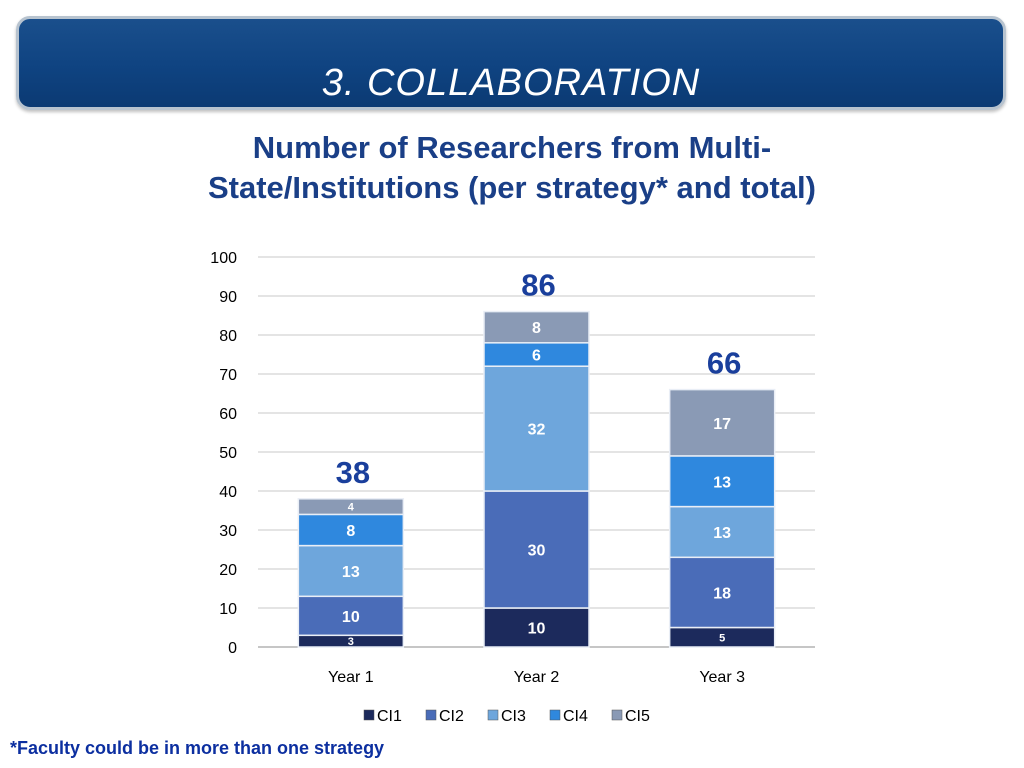  I want to click on data-label: 30, so click(537, 551).